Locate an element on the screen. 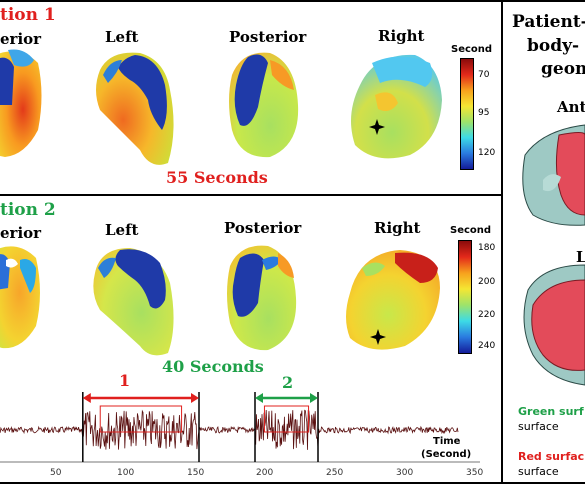  colorbar1-label: Second is located at coordinates (472, 49).